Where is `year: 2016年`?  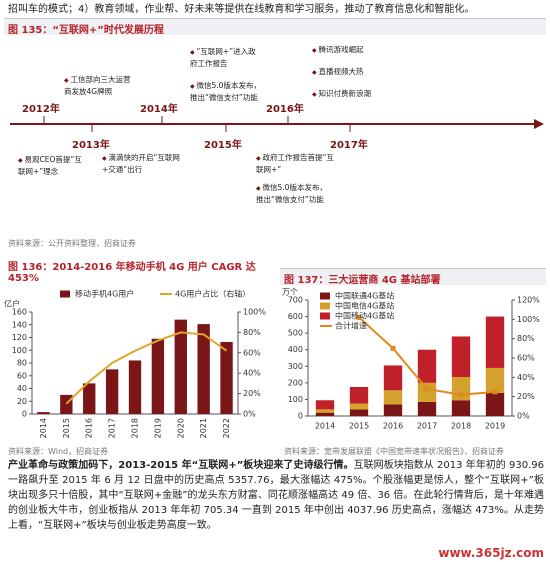
year: 2016年 is located at coordinates (285, 109).